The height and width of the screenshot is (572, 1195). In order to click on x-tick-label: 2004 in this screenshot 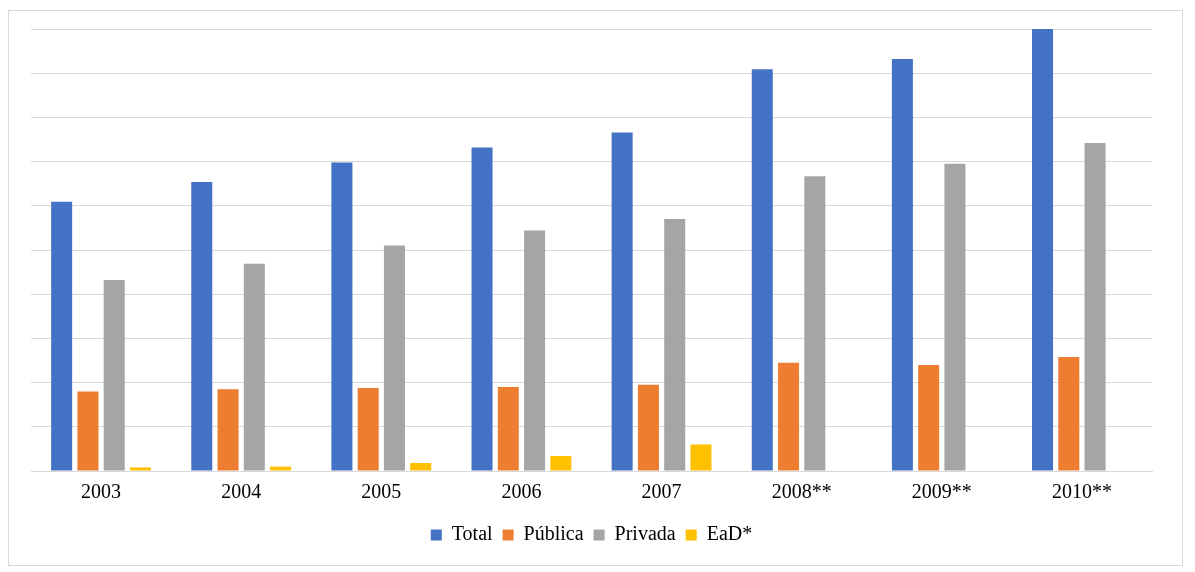, I will do `click(241, 491)`.